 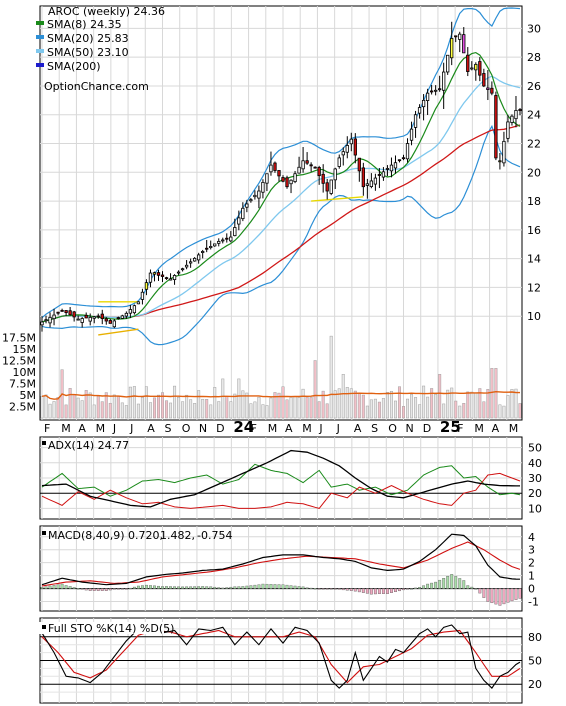 I want to click on month-axis-label: M, so click(x=307, y=428).